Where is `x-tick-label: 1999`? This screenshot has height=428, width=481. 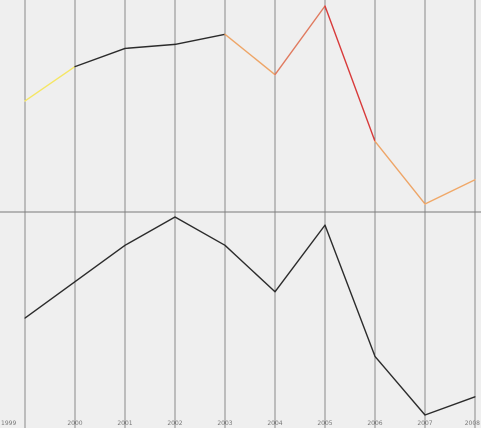 x-tick-label: 1999 is located at coordinates (8, 423).